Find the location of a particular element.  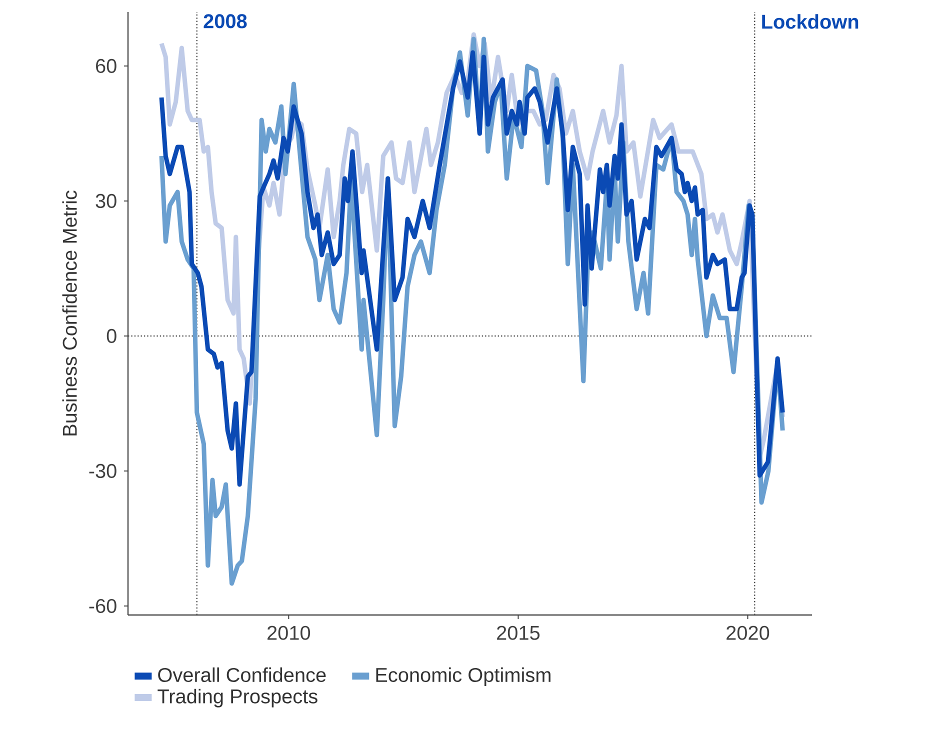

y-tick-label: -60 is located at coordinates (102, 606).